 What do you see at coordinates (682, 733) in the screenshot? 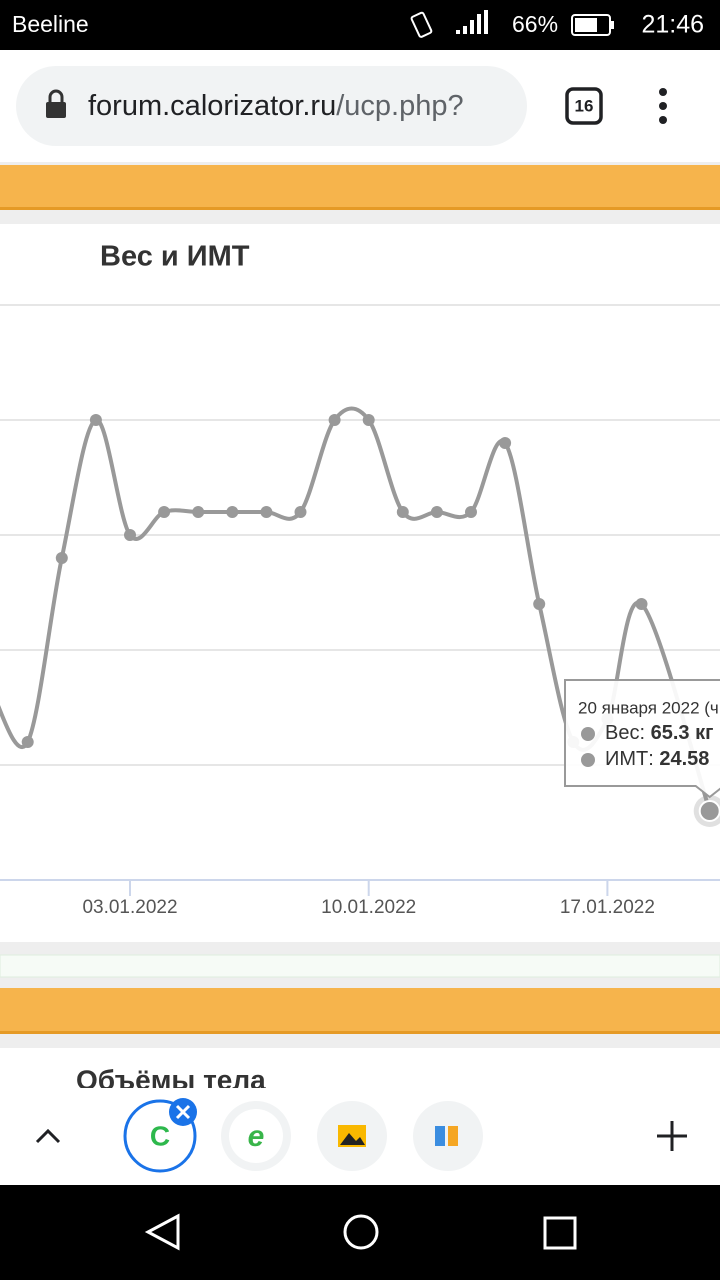
I see `tooltip-value: 65.3 кг` at bounding box center [682, 733].